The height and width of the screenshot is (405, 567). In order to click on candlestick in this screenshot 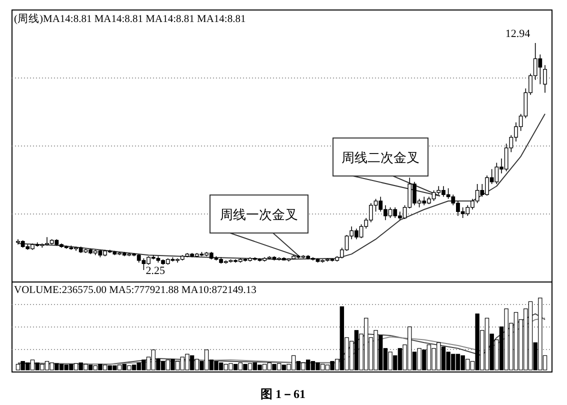, I will do `click(545, 79)`.